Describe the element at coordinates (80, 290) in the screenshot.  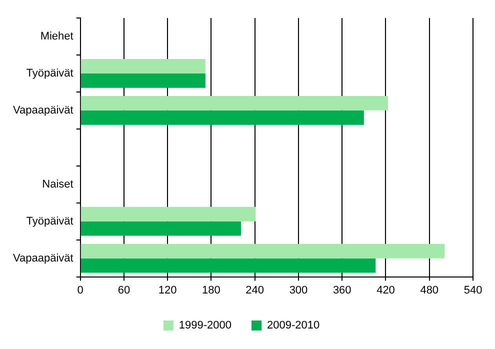
I see `x-tick-label: 0` at that location.